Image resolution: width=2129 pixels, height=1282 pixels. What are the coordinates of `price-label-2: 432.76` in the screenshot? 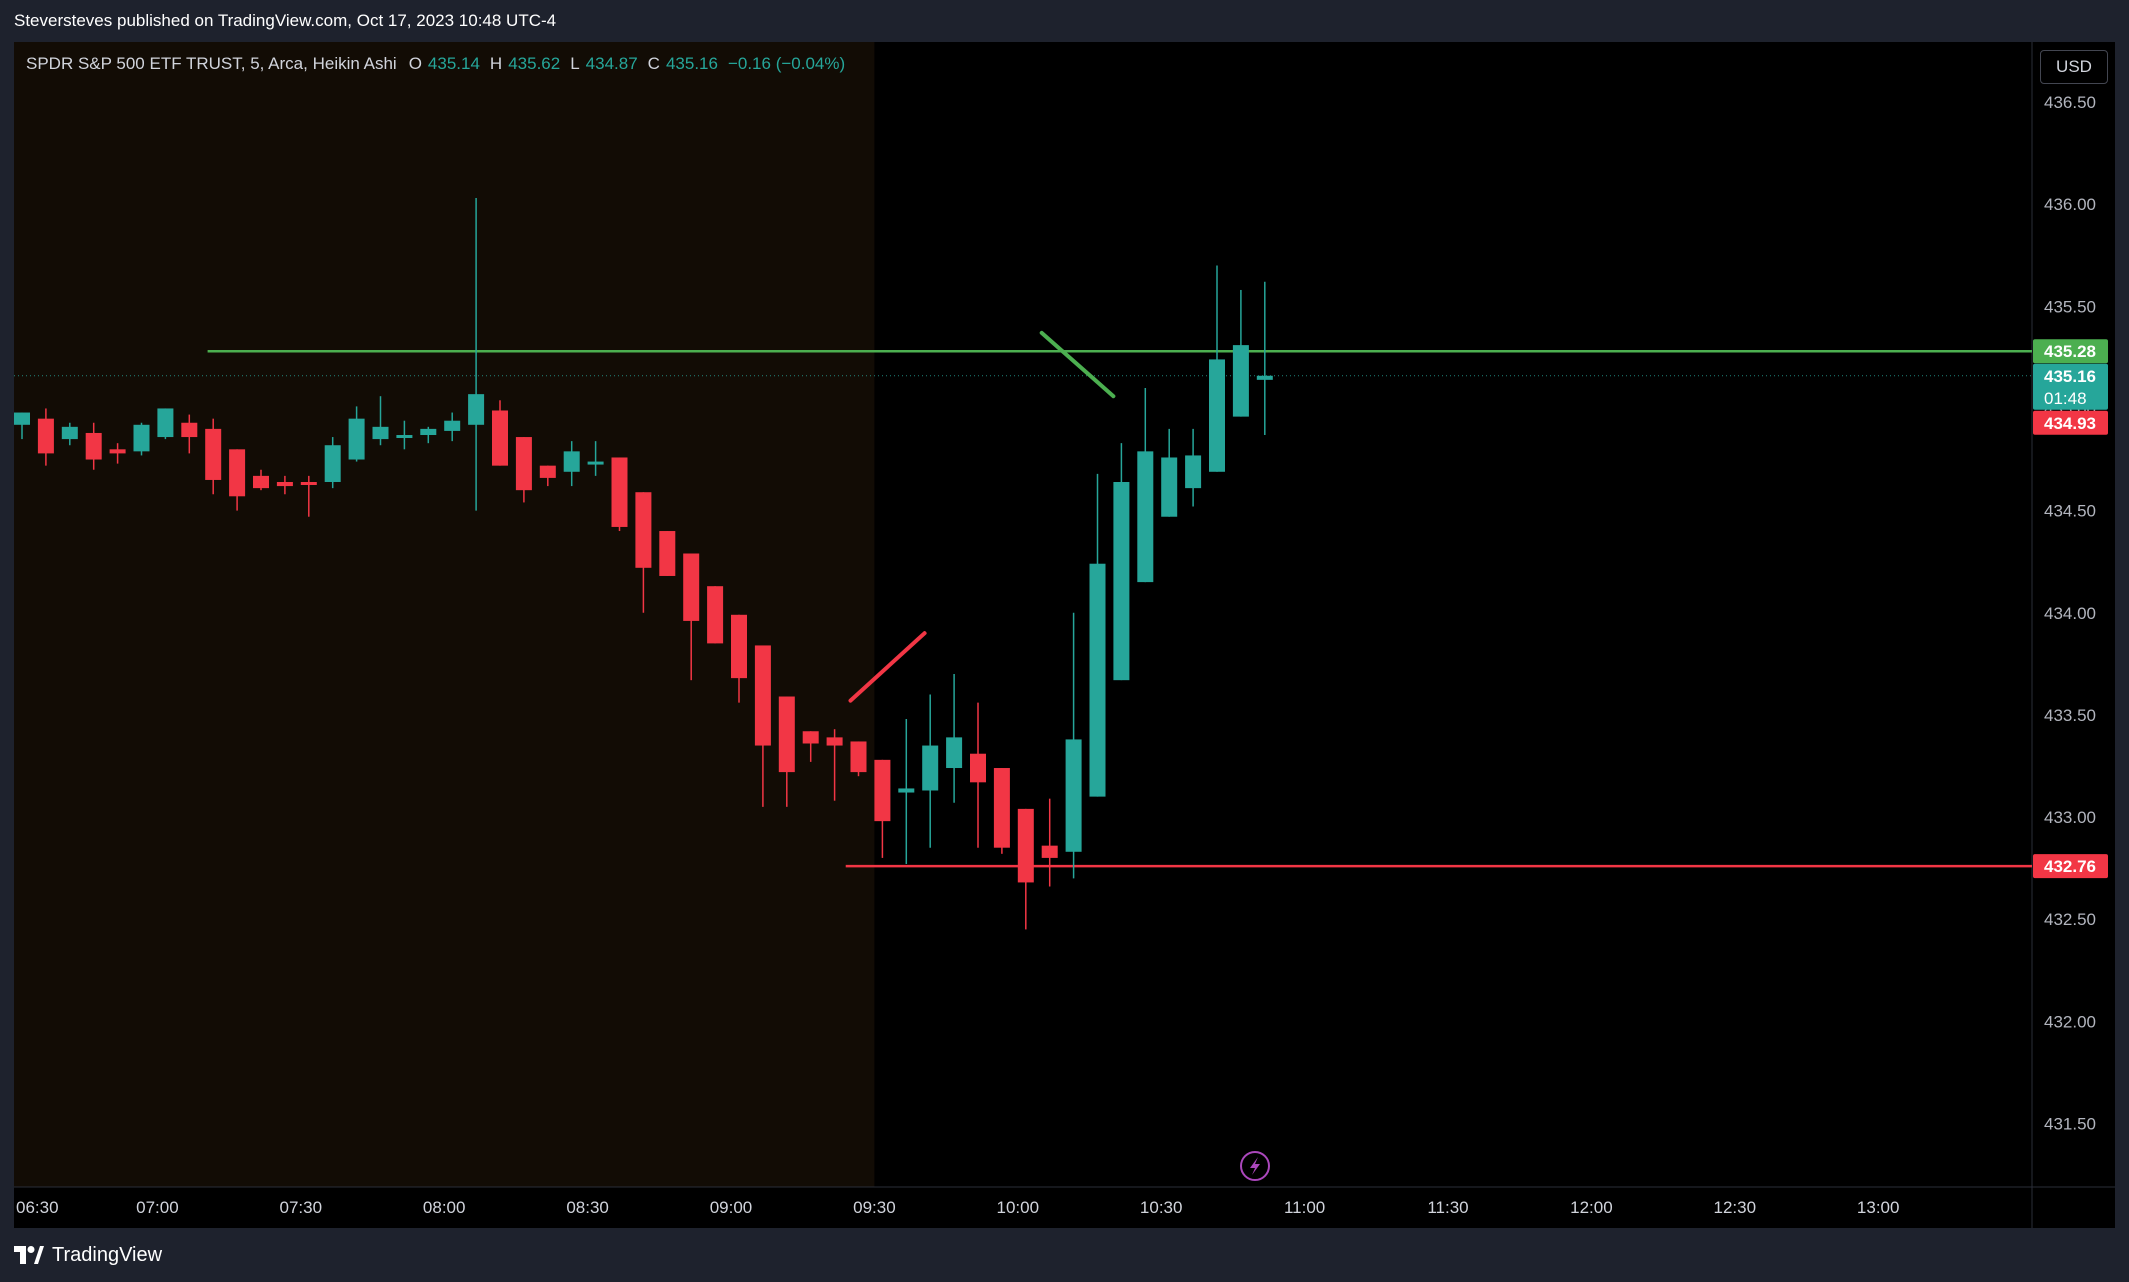 It's located at (2070, 866).